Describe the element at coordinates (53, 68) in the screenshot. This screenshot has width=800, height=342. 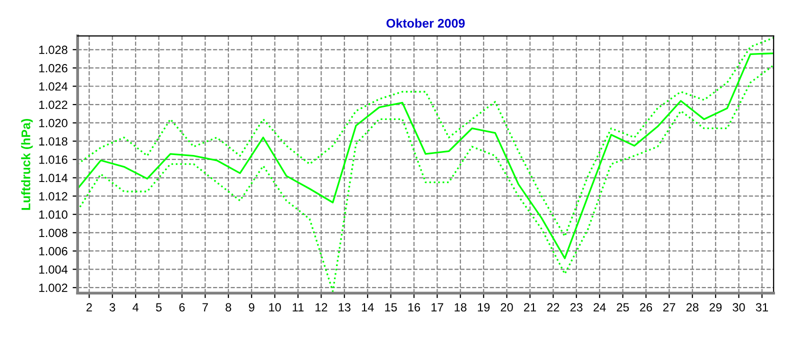
I see `y-tick-label: 1.026` at that location.